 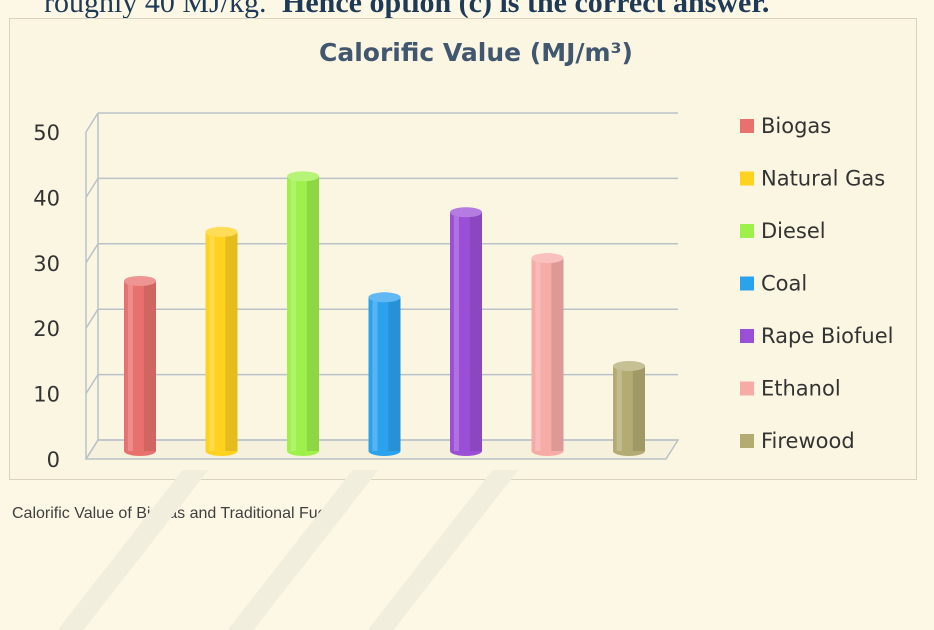 What do you see at coordinates (46, 133) in the screenshot?
I see `y-tick-label: 50` at bounding box center [46, 133].